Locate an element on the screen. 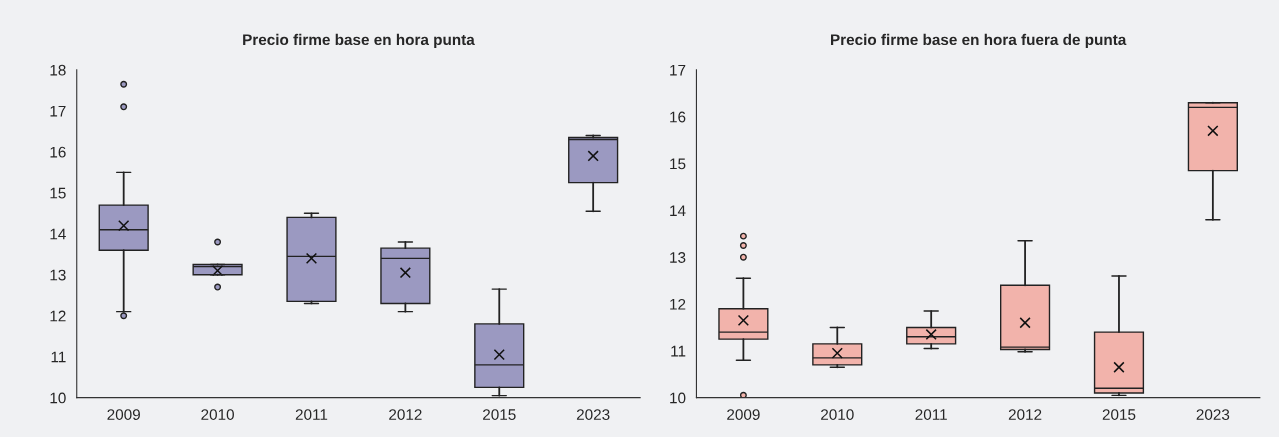  y-tick-label: 18 is located at coordinates (58, 70).